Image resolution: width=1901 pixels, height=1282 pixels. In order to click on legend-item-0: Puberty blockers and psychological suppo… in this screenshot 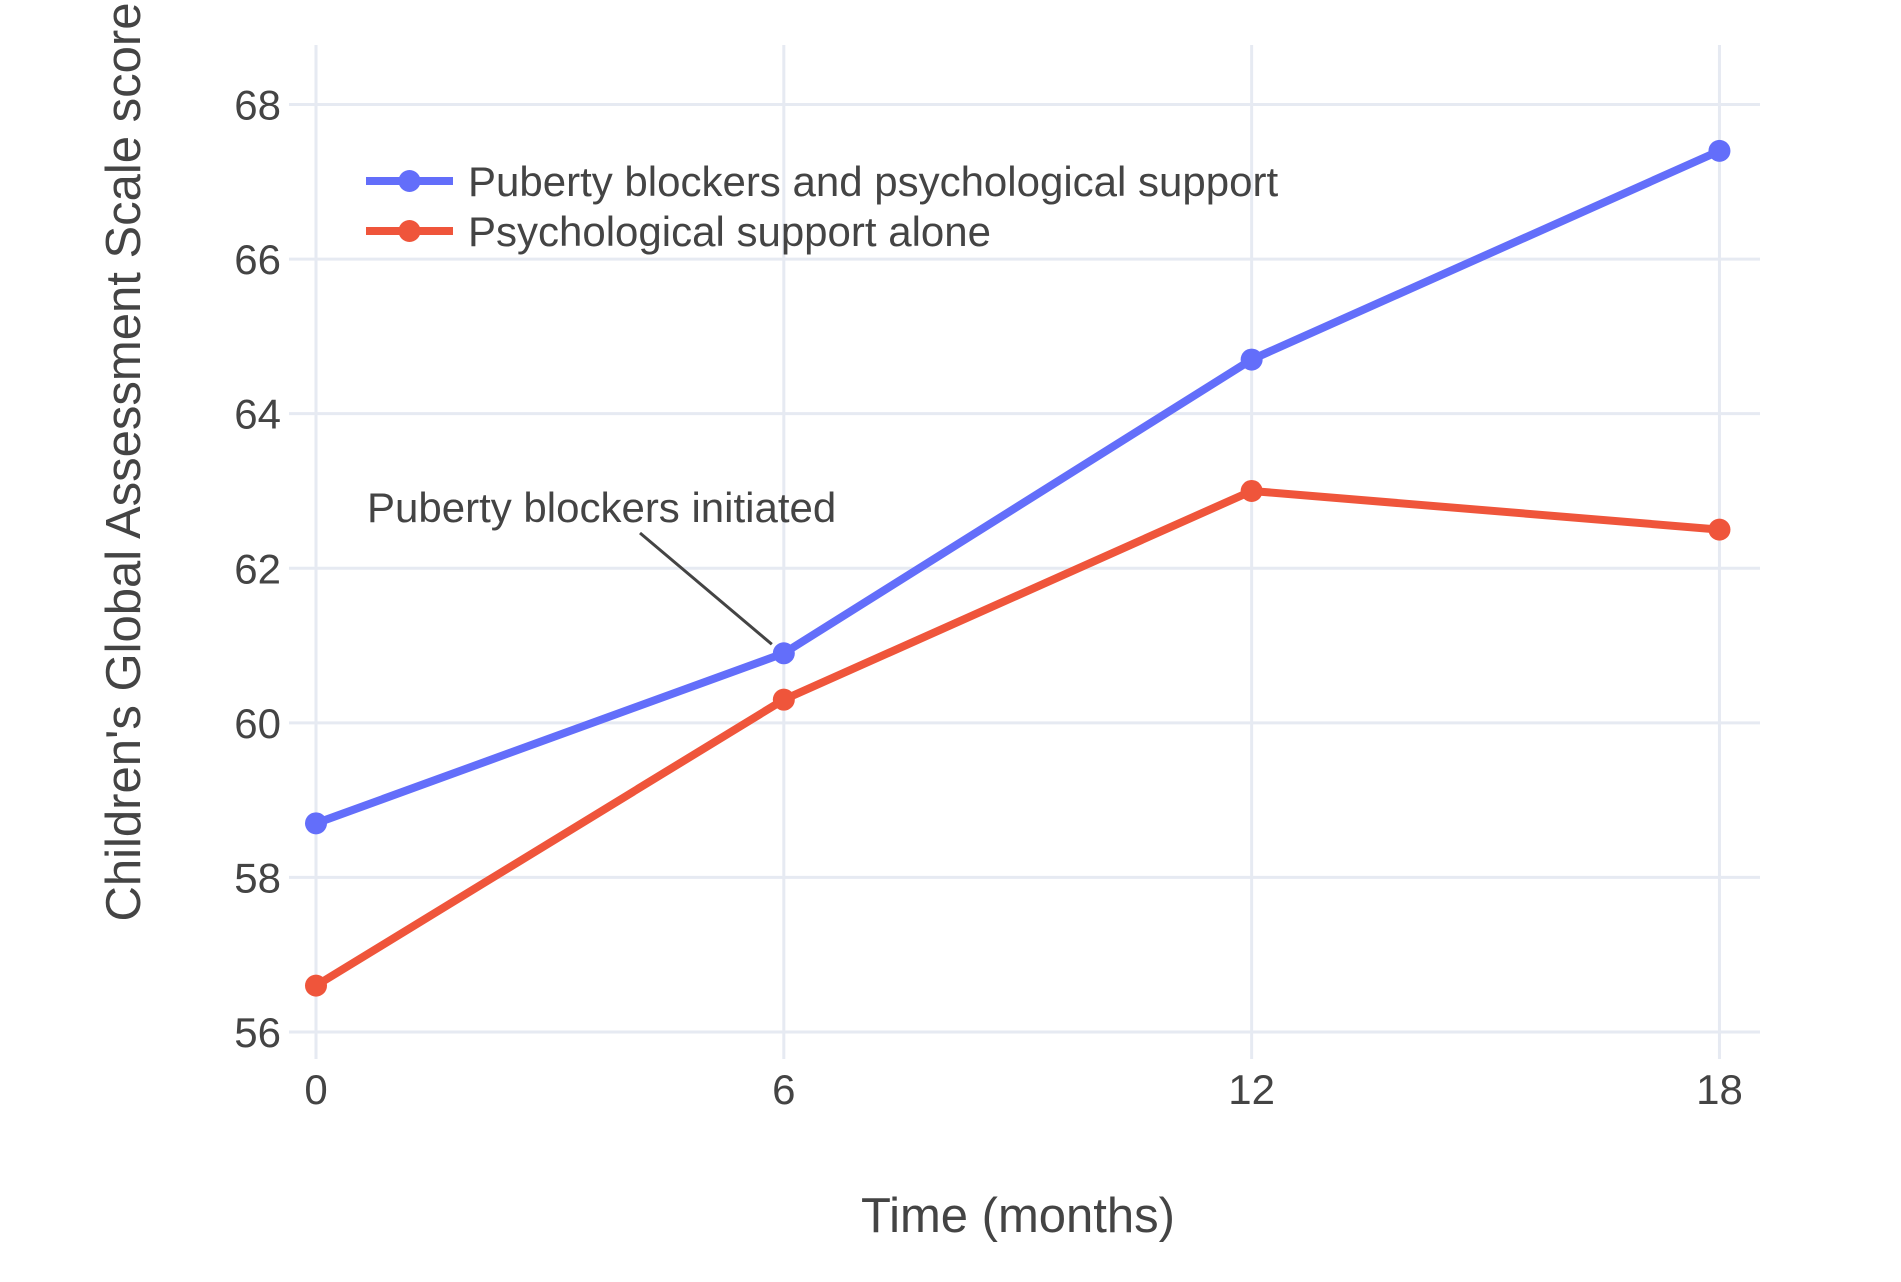, I will do `click(822, 181)`.